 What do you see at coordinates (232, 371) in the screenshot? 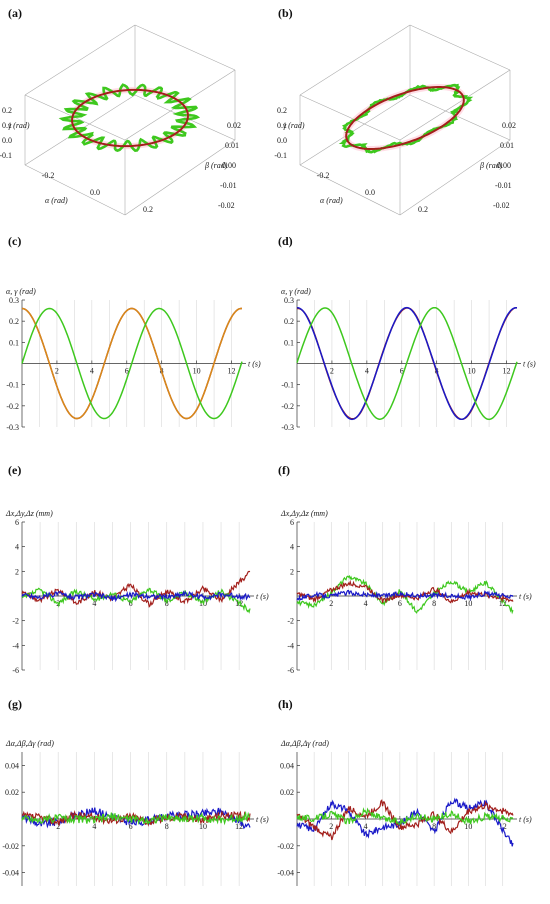
I see `x-tick-label: 12` at bounding box center [232, 371].